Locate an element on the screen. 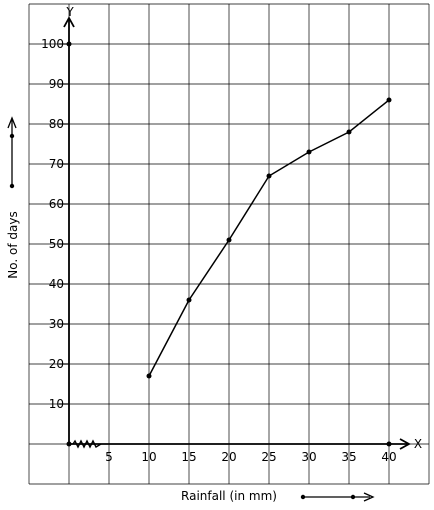 Image resolution: width=434 pixels, height=510 pixels. y-tick-label: 30 is located at coordinates (56, 324).